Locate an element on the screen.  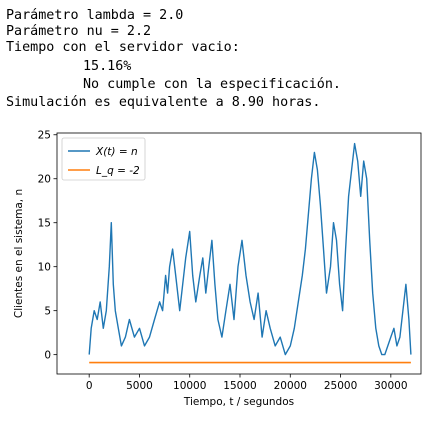
x-tick-label: 10000 is located at coordinates (189, 386).